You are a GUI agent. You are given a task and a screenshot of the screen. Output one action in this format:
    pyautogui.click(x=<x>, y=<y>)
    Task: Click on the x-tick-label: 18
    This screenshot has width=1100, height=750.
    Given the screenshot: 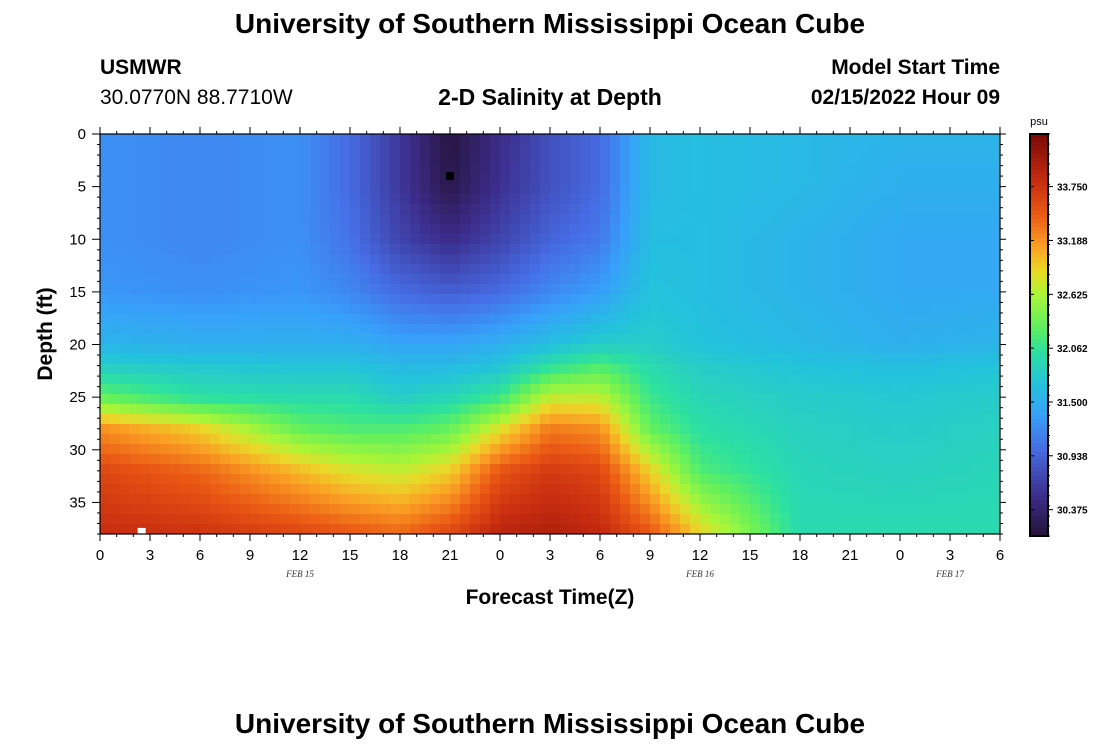 What is the action you would take?
    pyautogui.click(x=800, y=555)
    